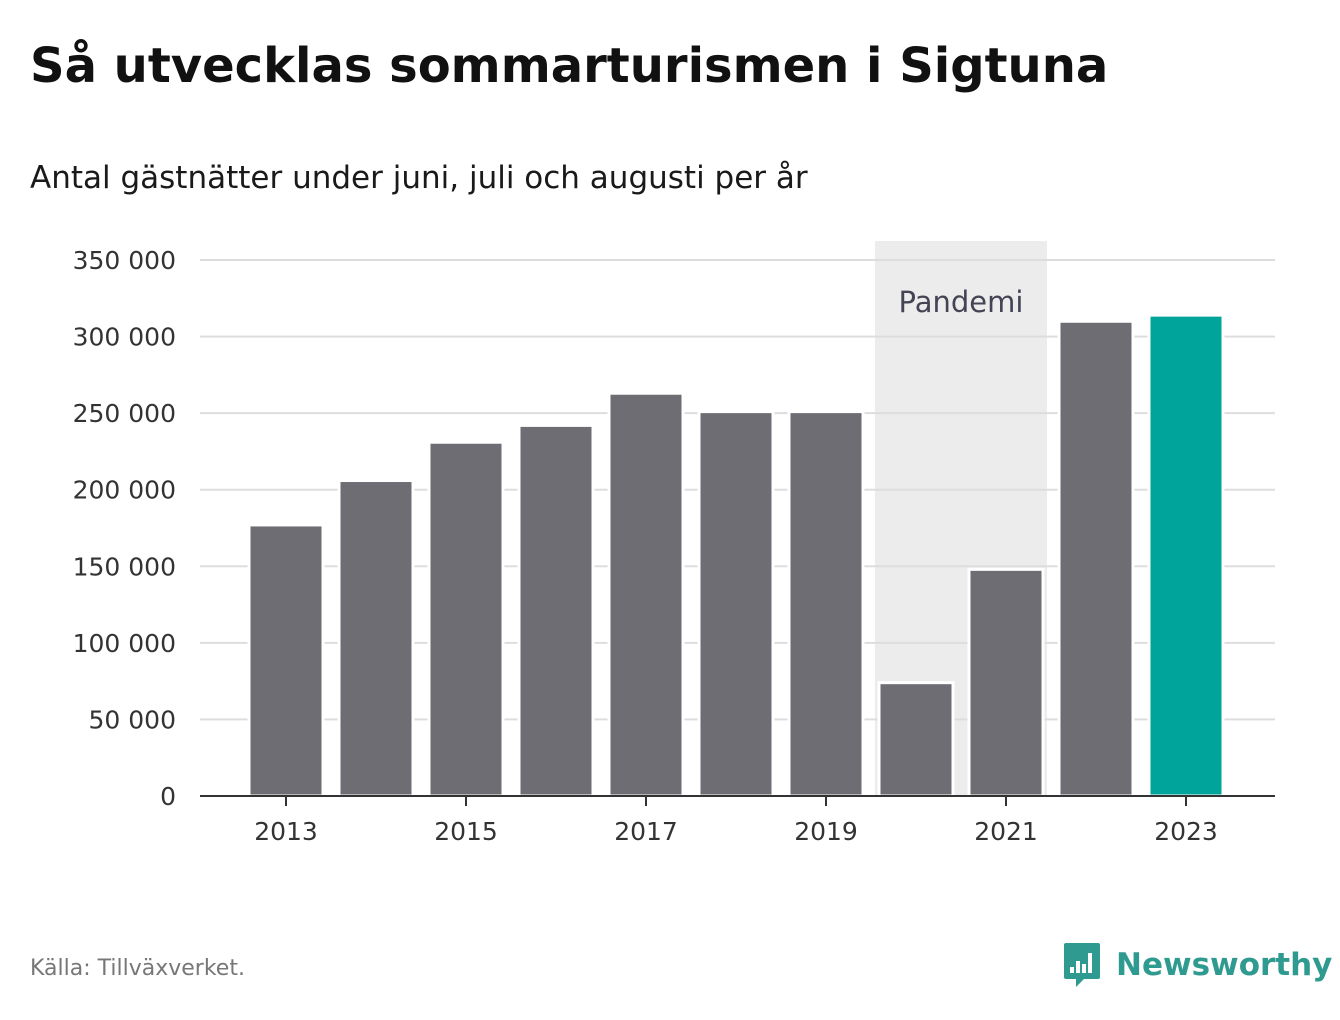  What do you see at coordinates (286, 831) in the screenshot?
I see `x-tick-label: 2013` at bounding box center [286, 831].